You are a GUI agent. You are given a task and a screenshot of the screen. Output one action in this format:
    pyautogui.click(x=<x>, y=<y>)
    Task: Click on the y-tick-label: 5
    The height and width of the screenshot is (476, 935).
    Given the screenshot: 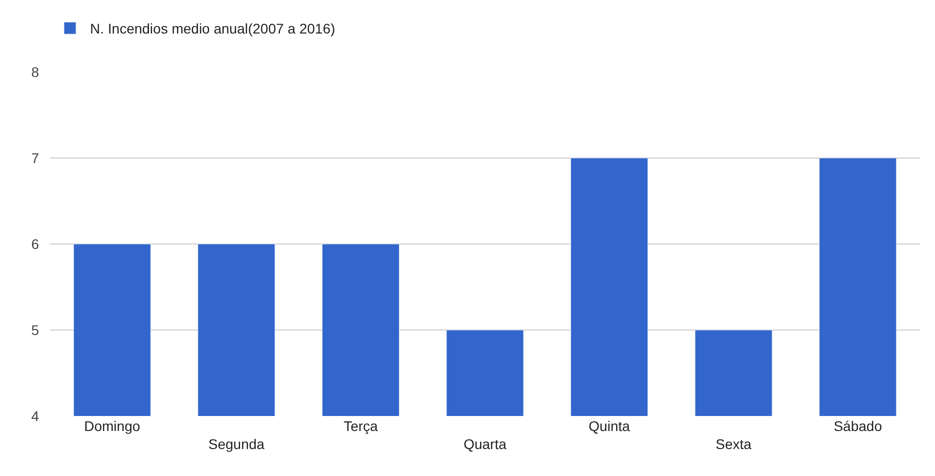 What is the action you would take?
    pyautogui.click(x=35, y=330)
    